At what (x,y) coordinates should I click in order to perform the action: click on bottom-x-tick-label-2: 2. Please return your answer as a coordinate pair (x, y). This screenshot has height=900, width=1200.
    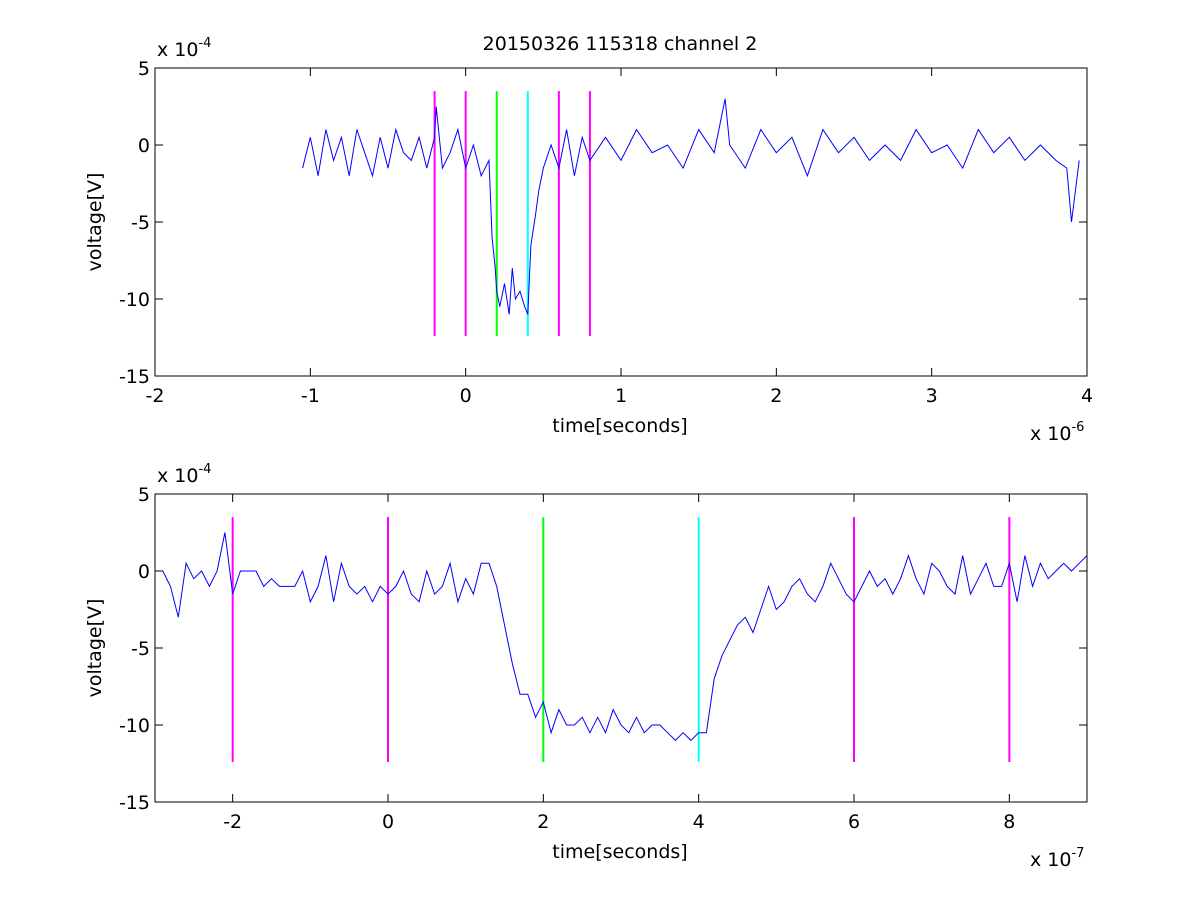
    Looking at the image, I should click on (543, 822).